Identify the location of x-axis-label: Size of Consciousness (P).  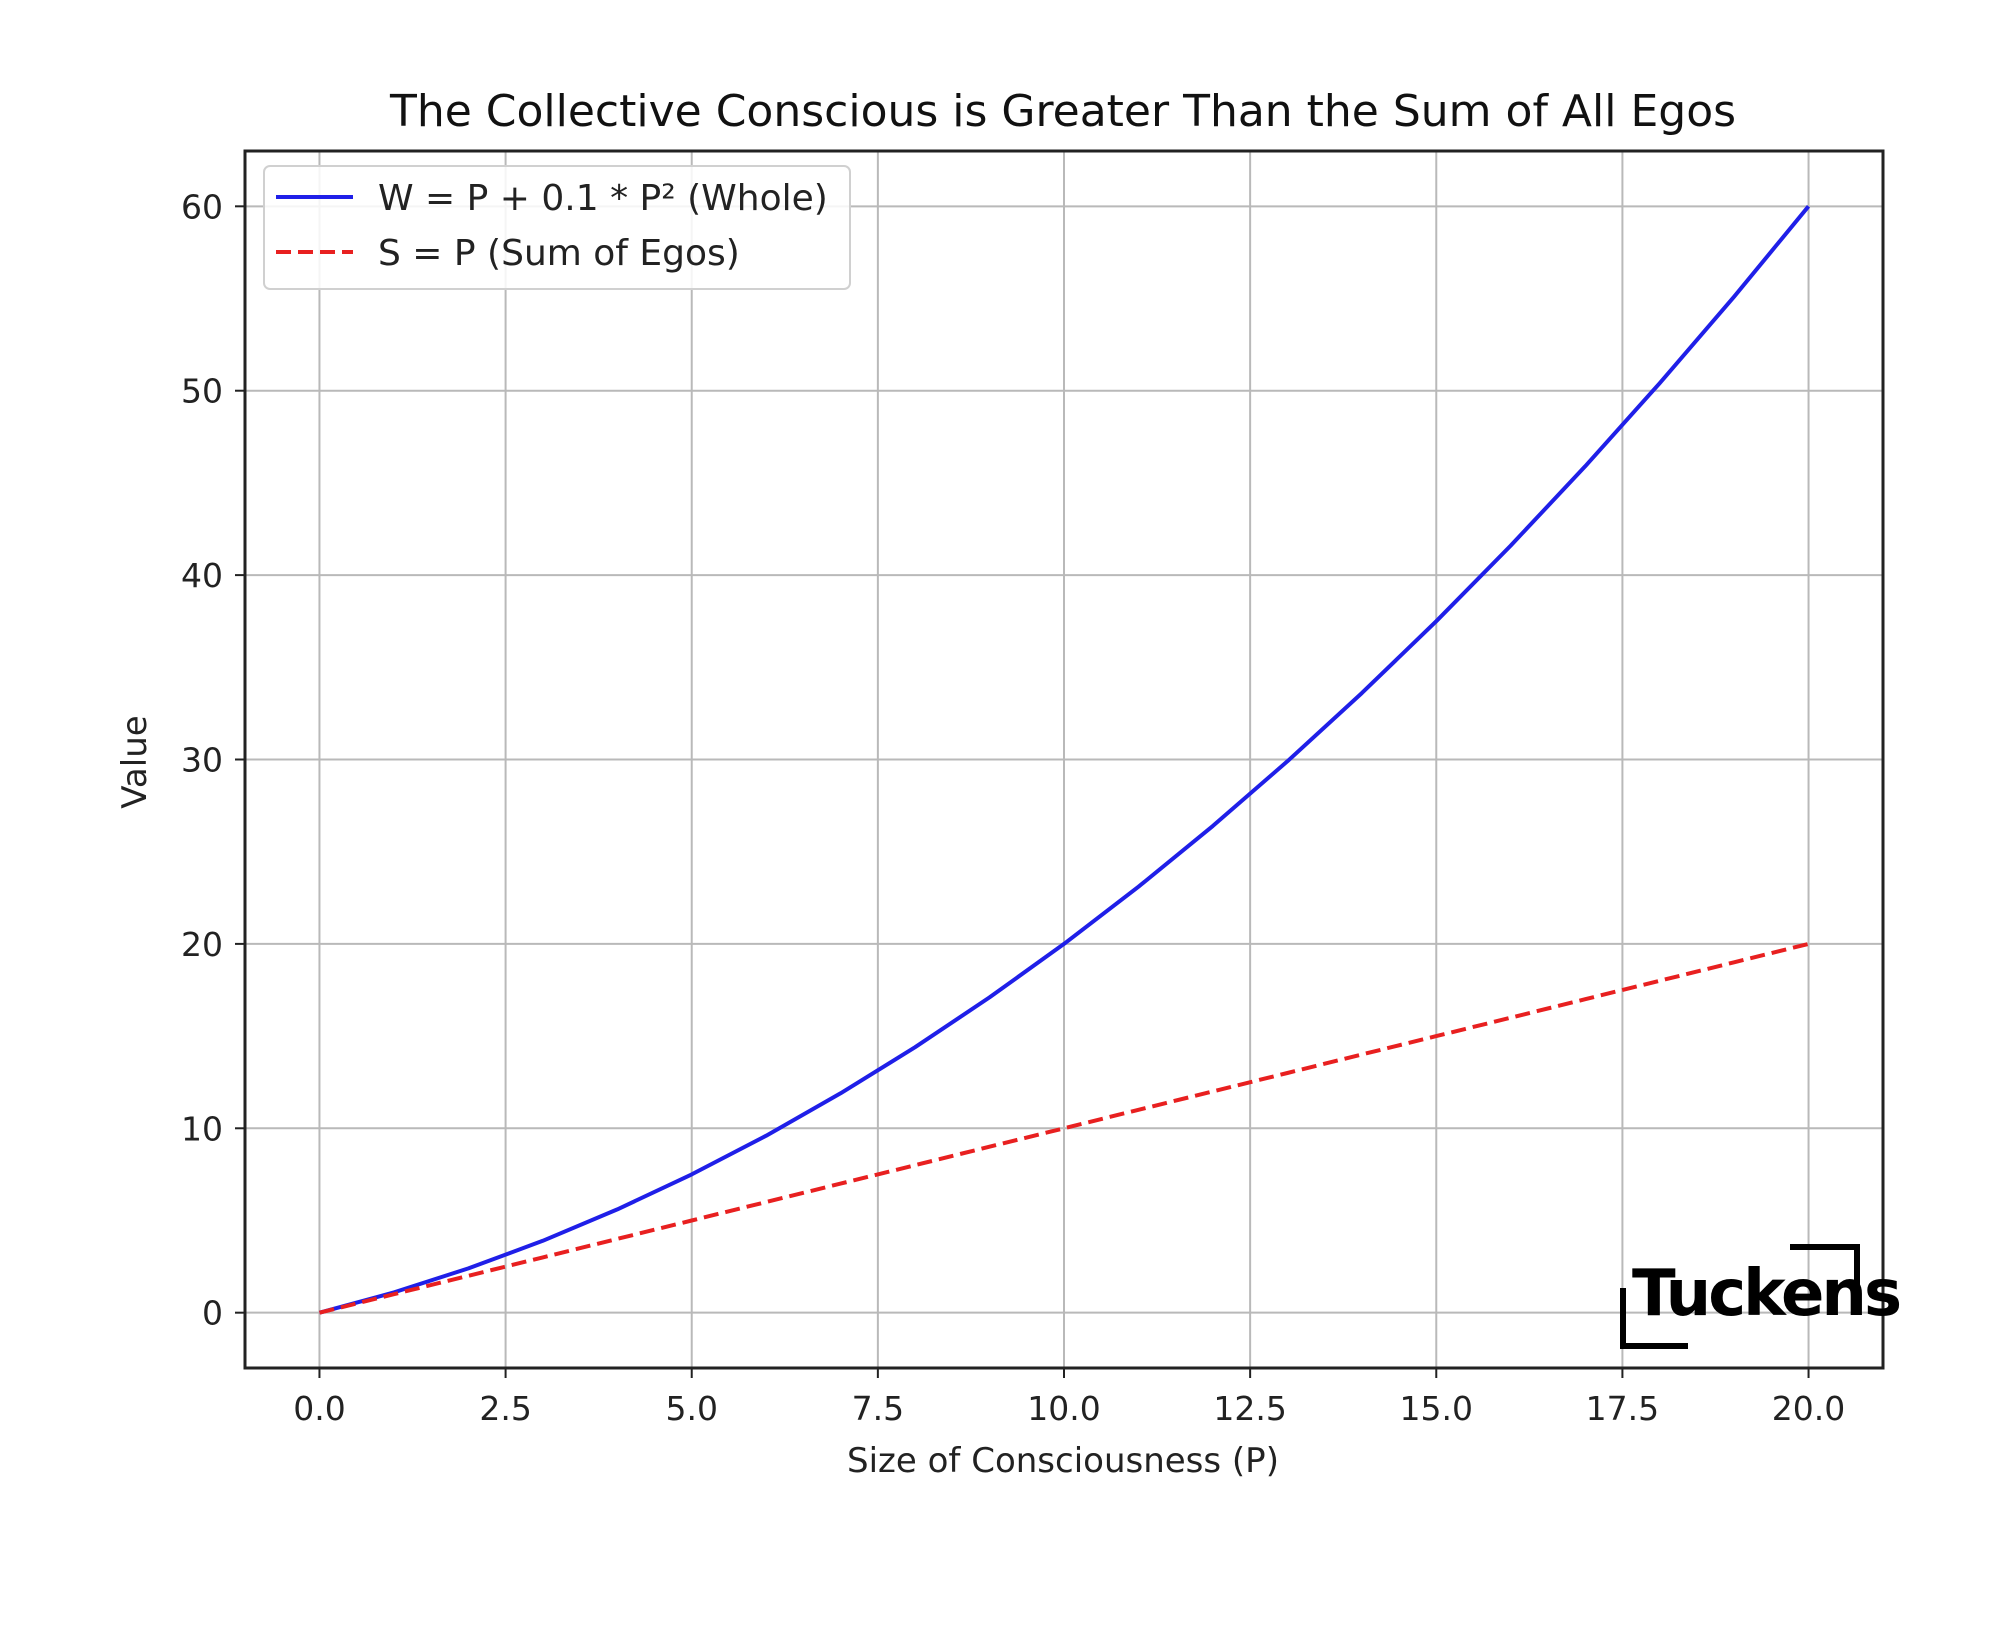
(1063, 1461).